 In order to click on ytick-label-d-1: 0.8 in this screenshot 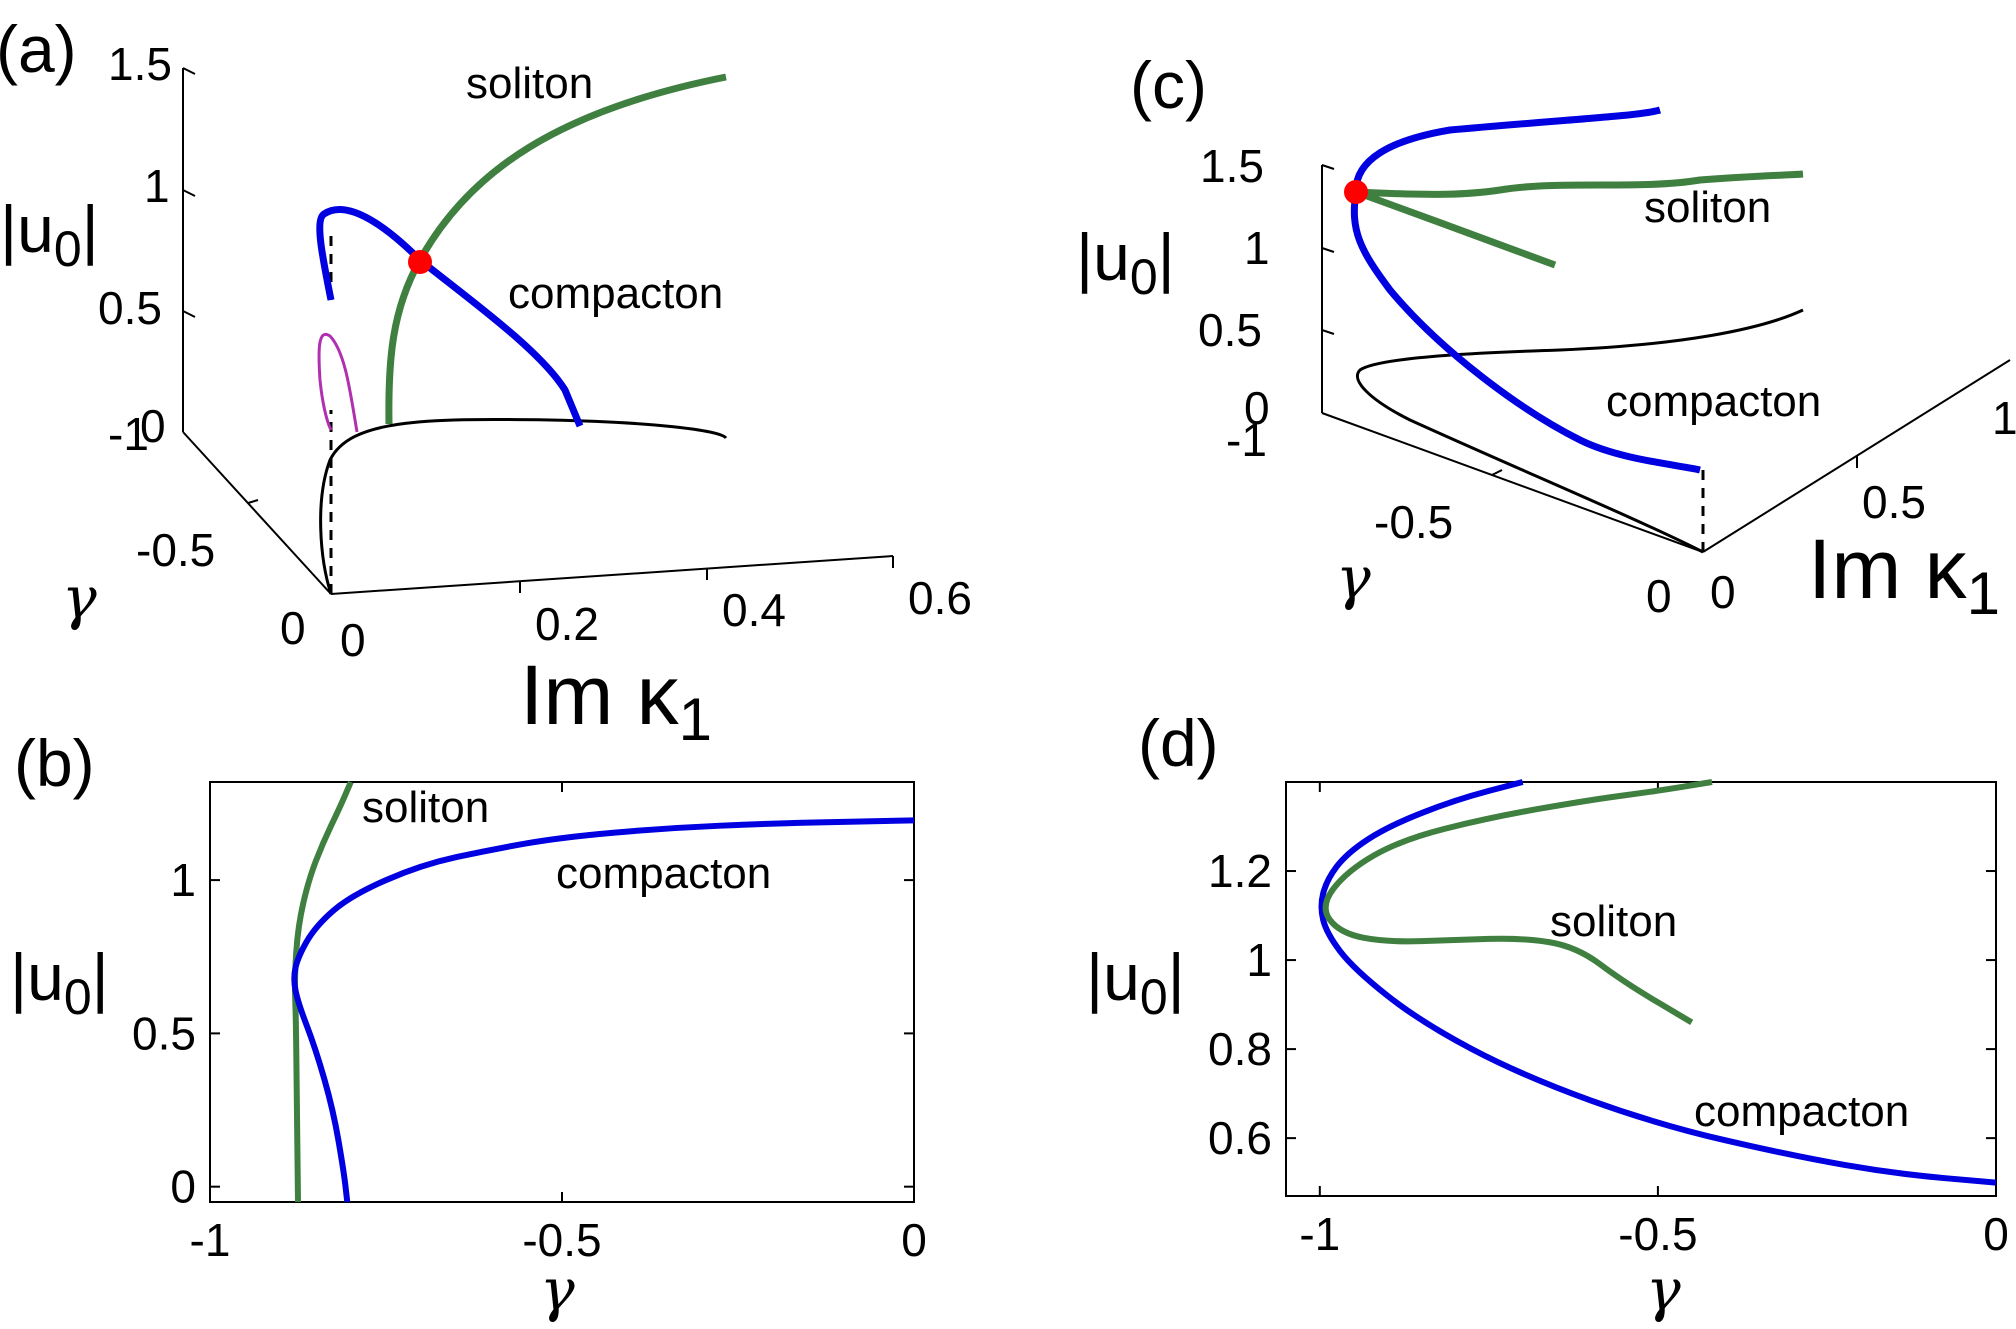, I will do `click(1240, 1049)`.